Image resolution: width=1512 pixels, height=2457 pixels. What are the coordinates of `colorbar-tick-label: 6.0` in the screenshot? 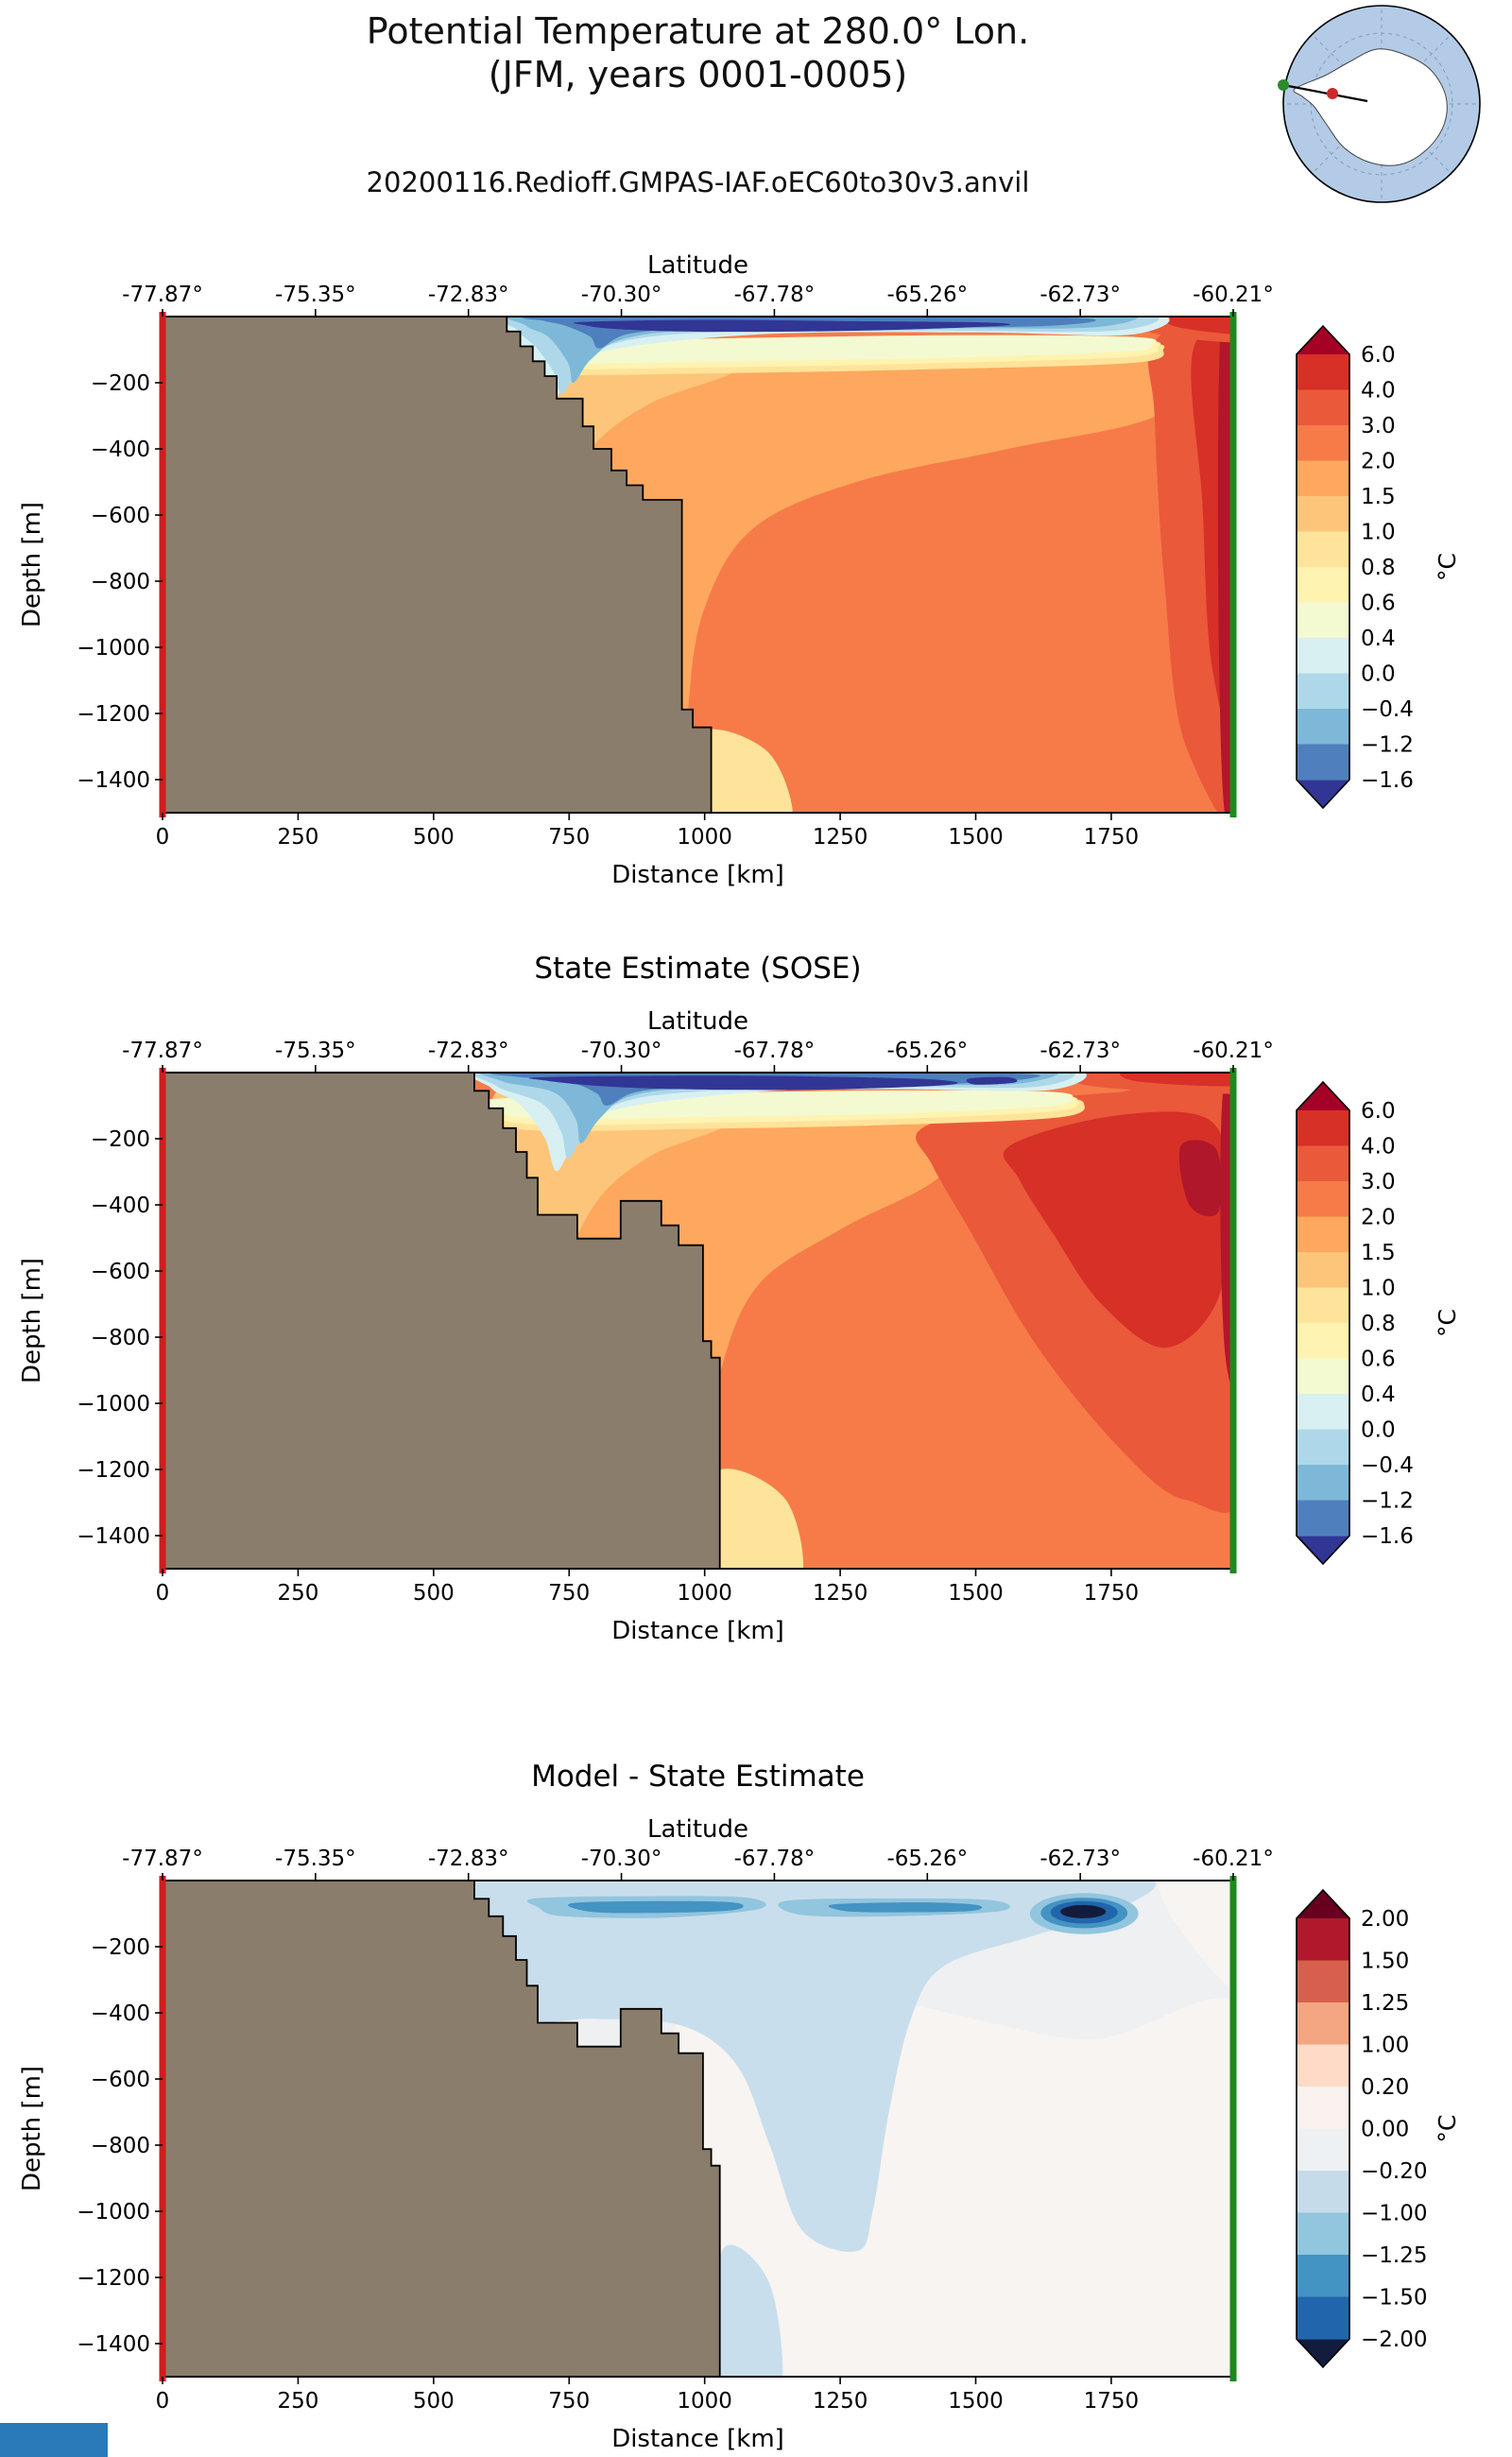 It's located at (1378, 355).